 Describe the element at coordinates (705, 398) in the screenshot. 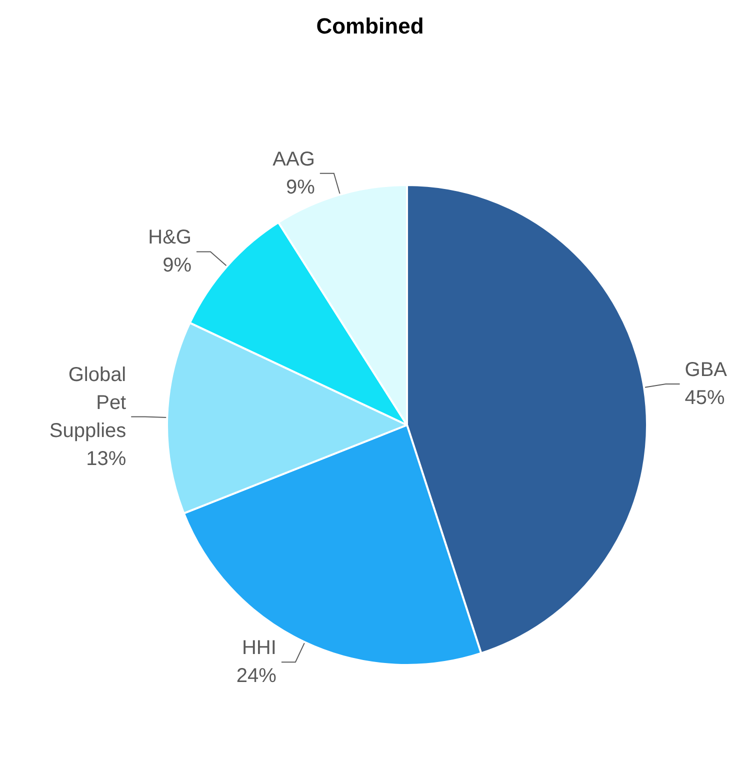

I see `data-label: 45%` at that location.